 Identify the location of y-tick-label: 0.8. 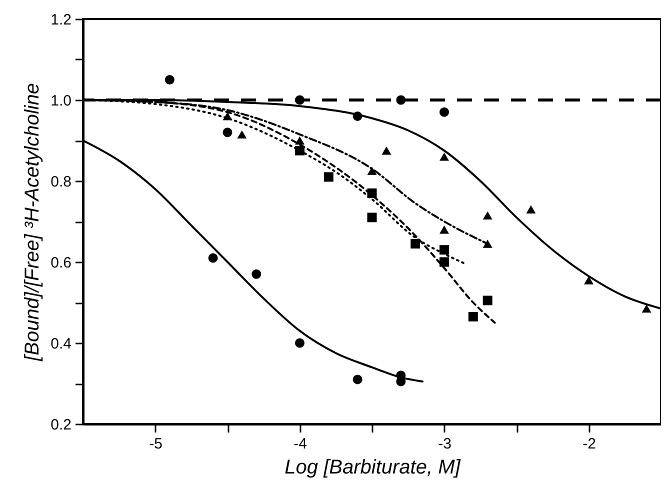
(61, 182).